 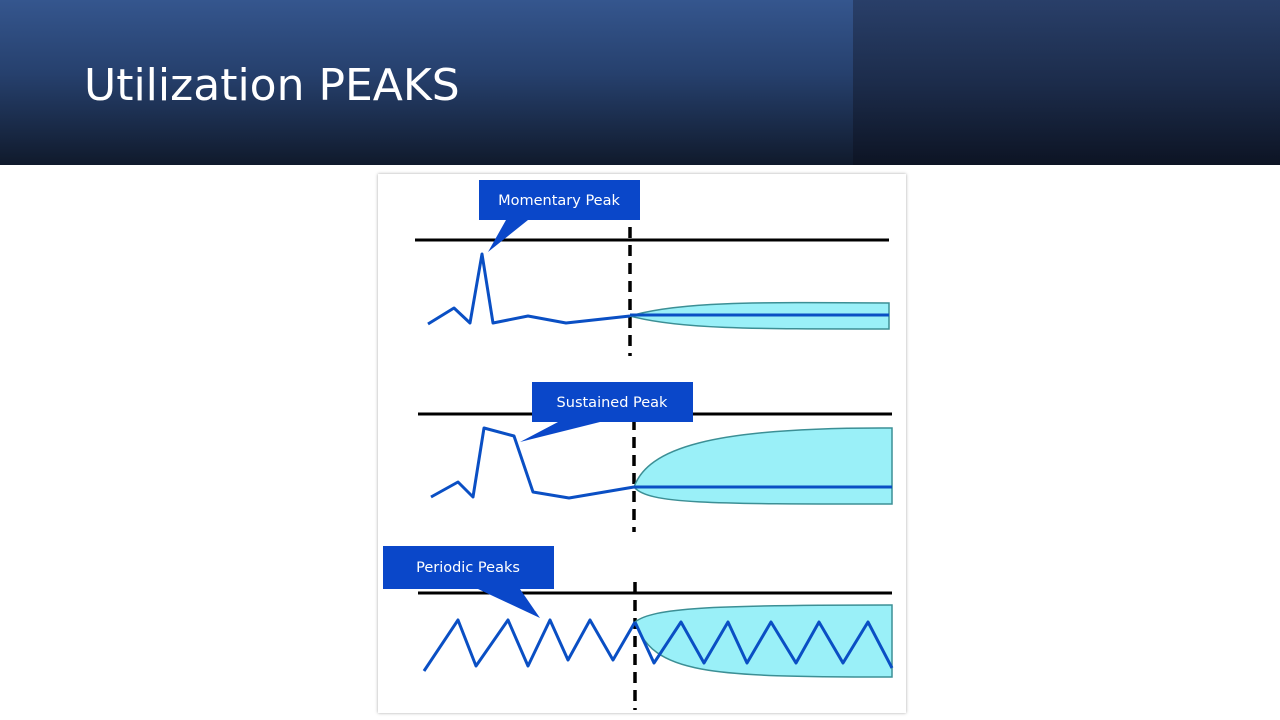 I want to click on callout-label: Momentary Peak, so click(x=559, y=201).